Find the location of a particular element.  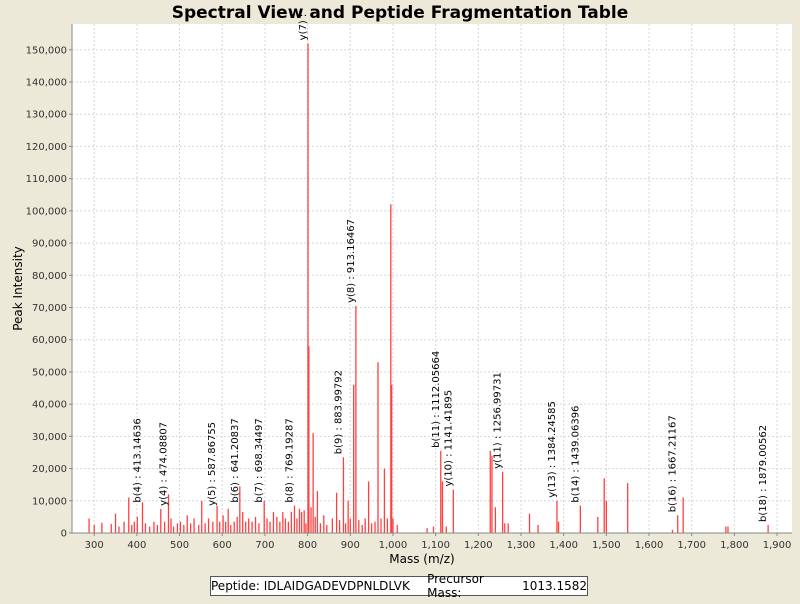

peak-annotation: b(7) : 698.34497 is located at coordinates (259, 460).